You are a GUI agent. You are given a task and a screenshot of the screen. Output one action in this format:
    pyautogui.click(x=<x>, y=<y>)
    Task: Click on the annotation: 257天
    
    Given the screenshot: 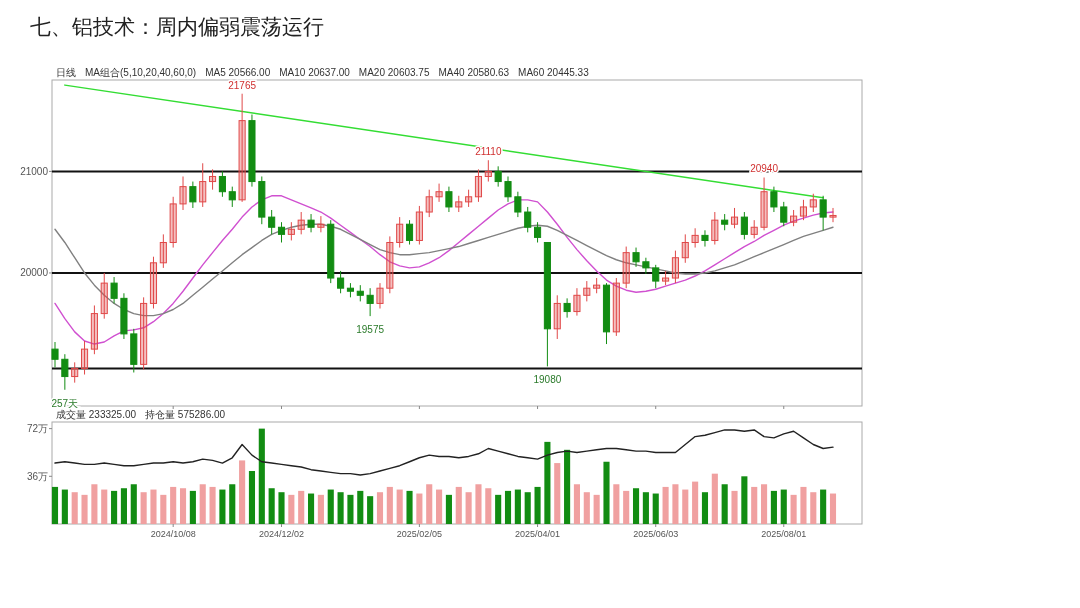 What is the action you would take?
    pyautogui.click(x=65, y=403)
    